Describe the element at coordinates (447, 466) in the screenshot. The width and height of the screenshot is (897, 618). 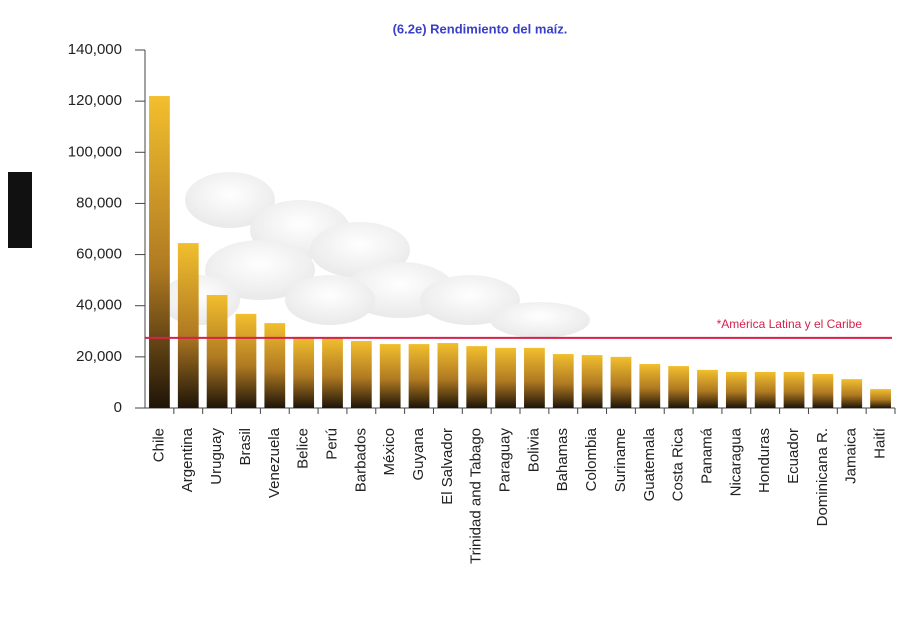
I see `x-tick-label: El Salvador` at that location.